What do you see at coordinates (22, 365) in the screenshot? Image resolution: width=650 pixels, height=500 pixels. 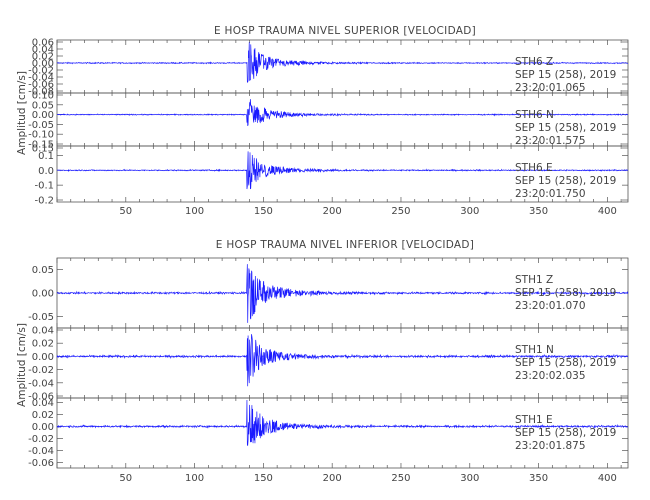 I see `y-axis-label-inferior: Amplitud [cm/s]` at bounding box center [22, 365].